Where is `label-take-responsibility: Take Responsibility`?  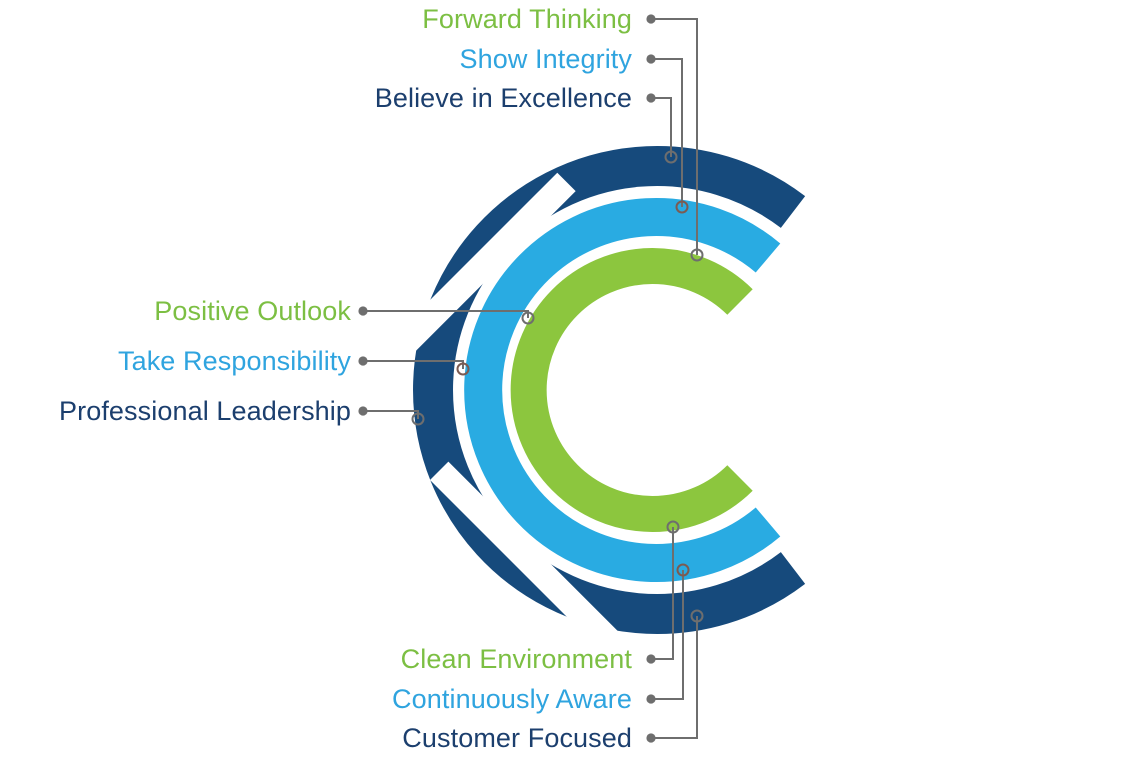
label-take-responsibility: Take Responsibility is located at coordinates (234, 361).